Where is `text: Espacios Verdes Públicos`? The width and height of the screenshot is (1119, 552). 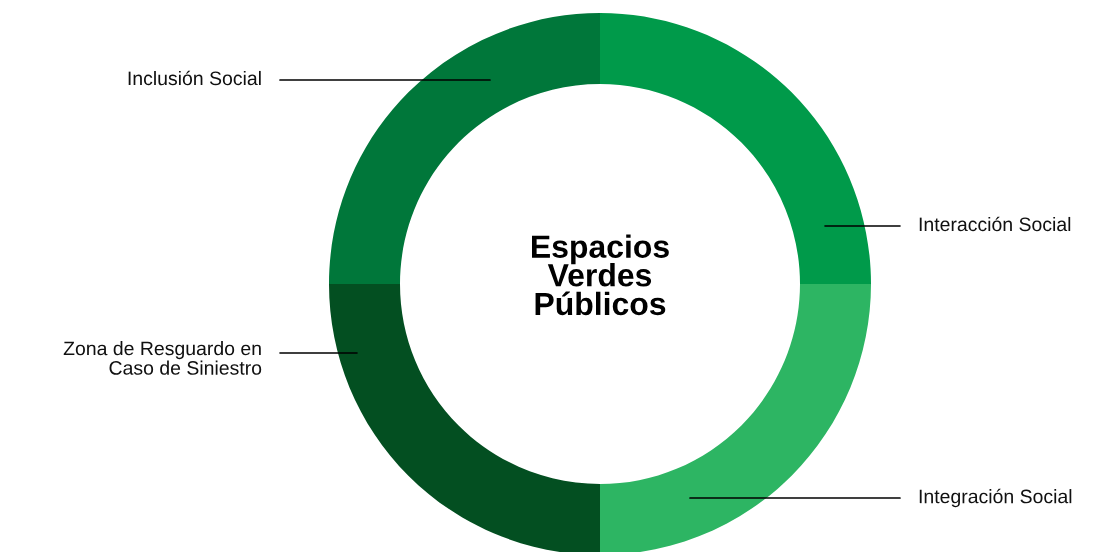
text: Espacios Verdes Públicos is located at coordinates (600, 275).